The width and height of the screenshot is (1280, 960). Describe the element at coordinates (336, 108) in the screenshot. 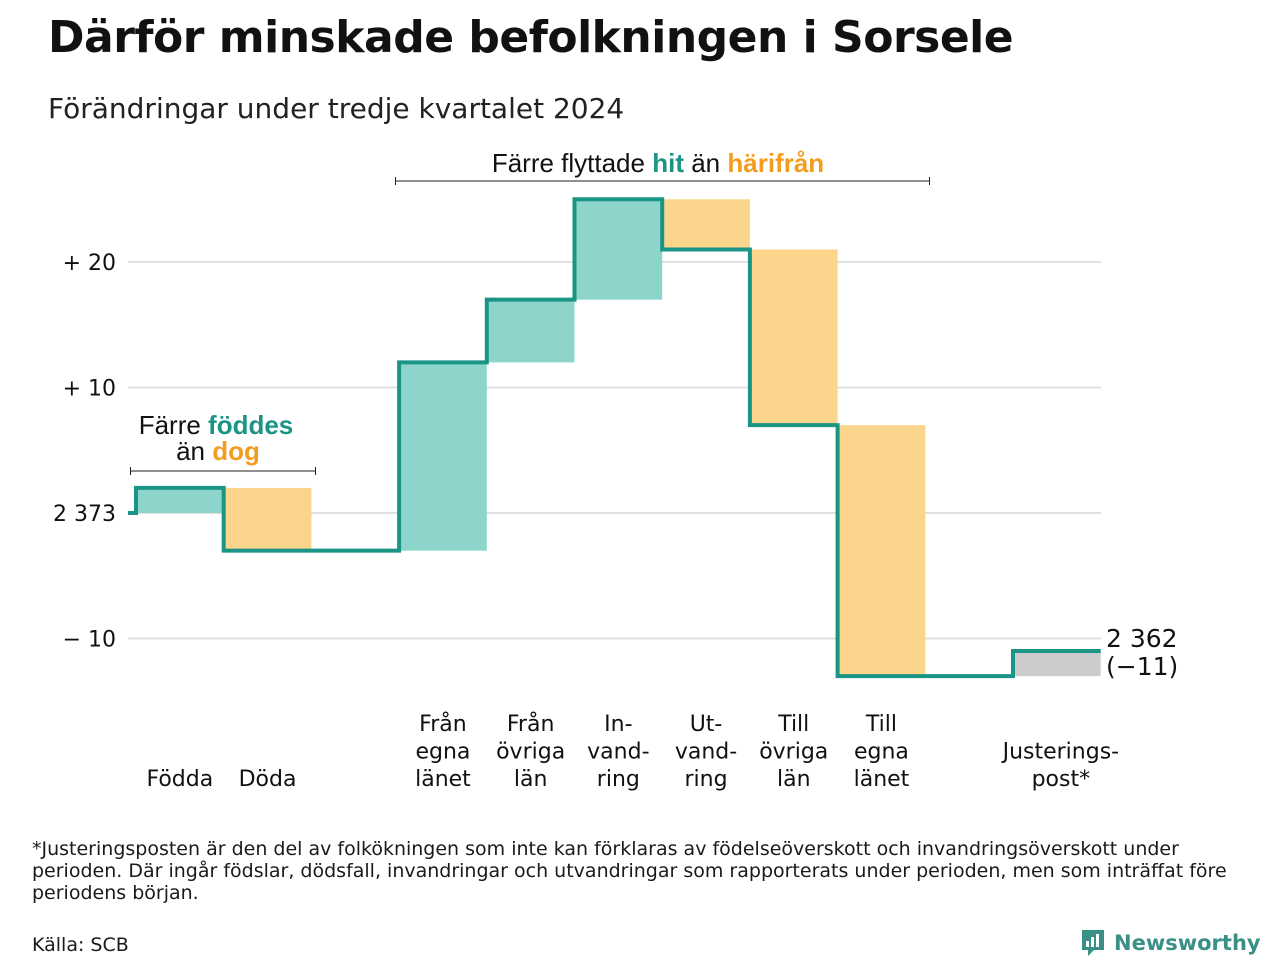

I see `page-subtitle: Förändringar under tredje kvartalet 2024` at that location.